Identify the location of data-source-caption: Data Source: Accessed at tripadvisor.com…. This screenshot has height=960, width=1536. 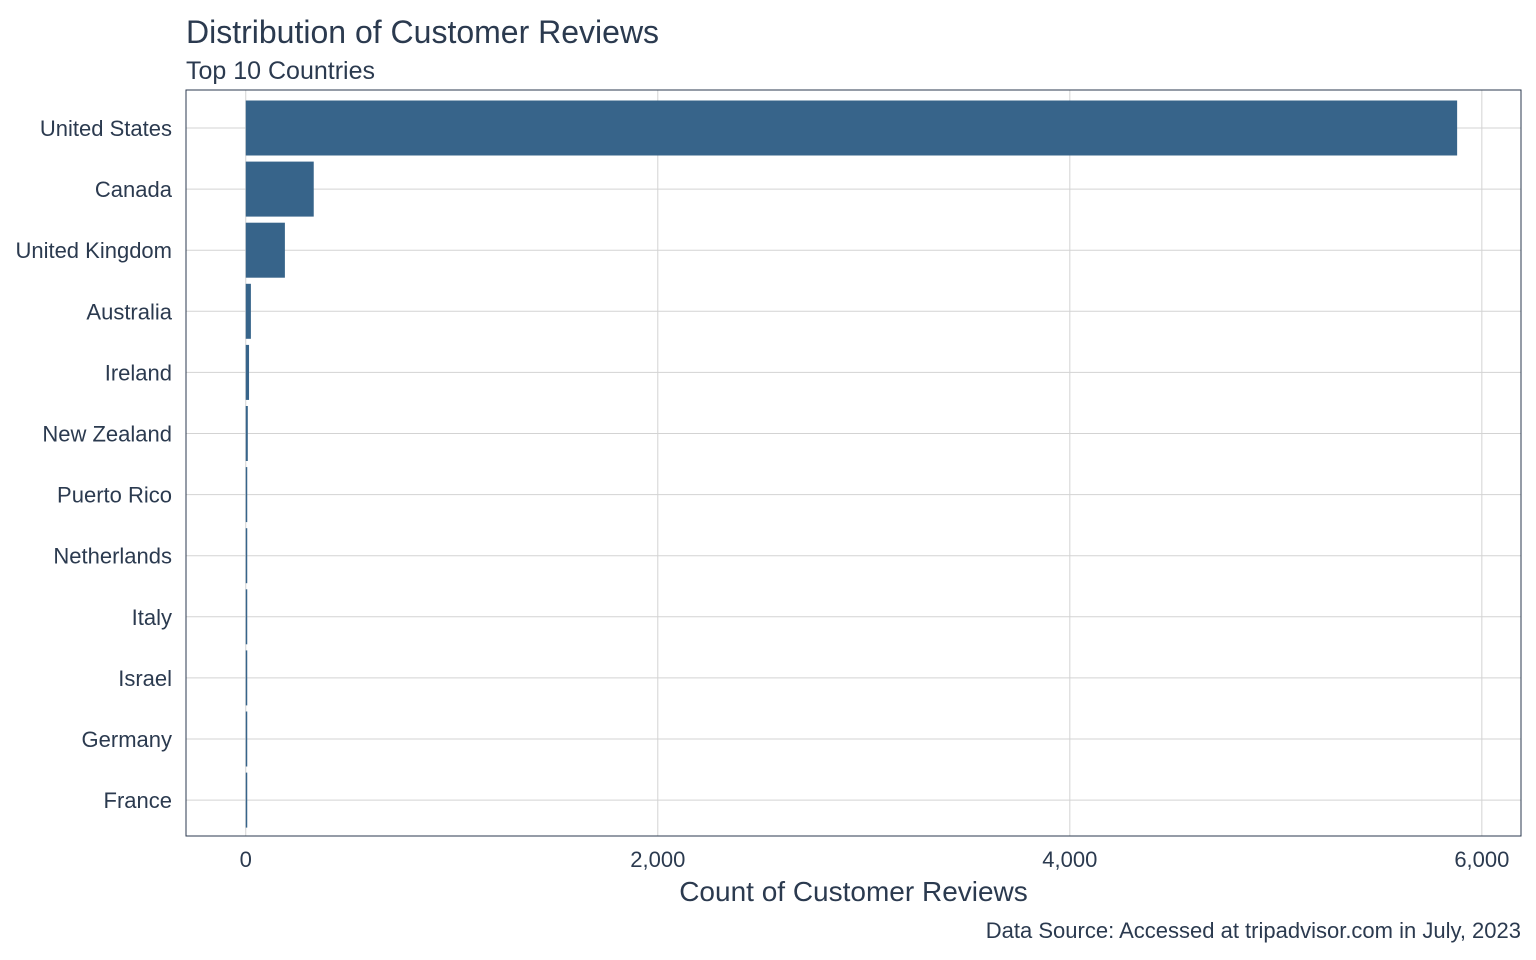
(1253, 930).